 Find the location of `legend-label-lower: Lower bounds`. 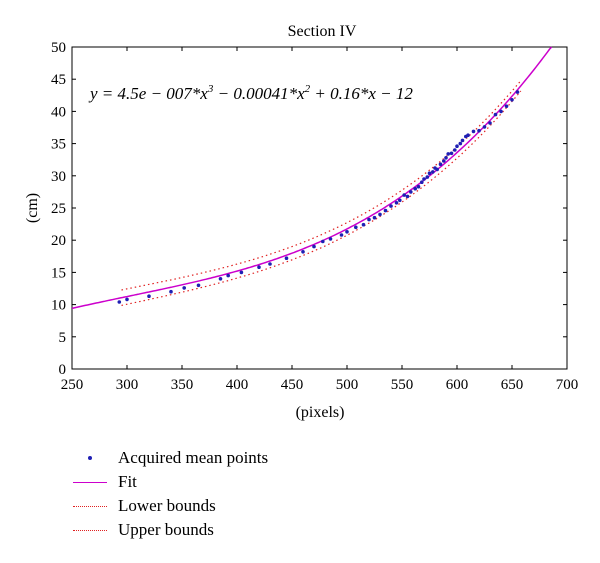

legend-label-lower: Lower bounds is located at coordinates (167, 505).